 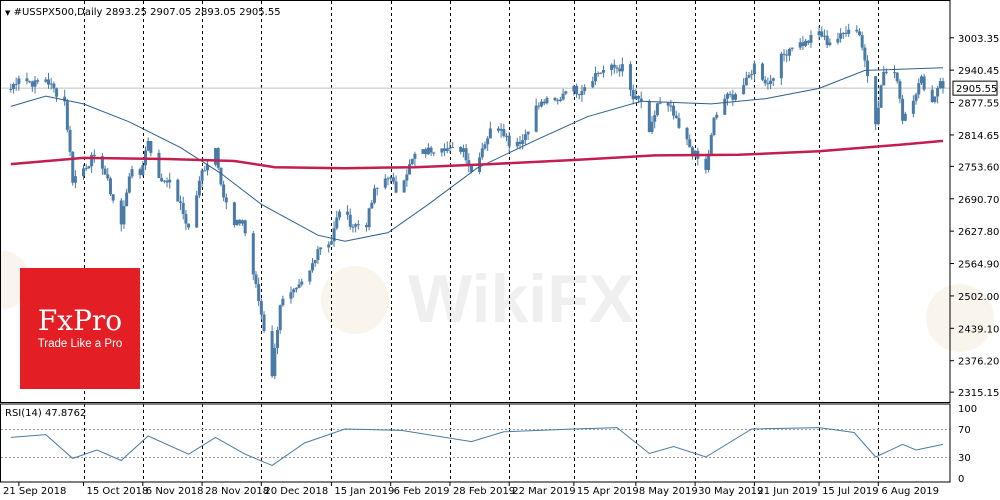 What do you see at coordinates (787, 491) in the screenshot?
I see `x-tick-label: 21 Jun 2019` at bounding box center [787, 491].